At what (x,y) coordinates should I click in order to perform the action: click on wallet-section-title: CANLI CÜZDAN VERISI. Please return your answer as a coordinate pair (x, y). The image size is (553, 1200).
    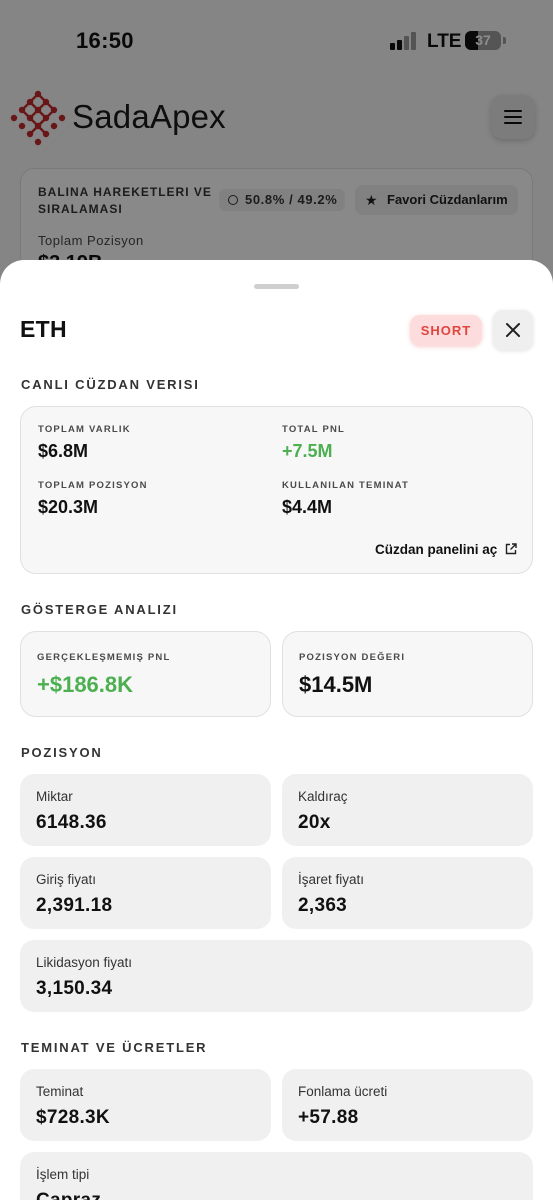
    Looking at the image, I should click on (110, 384).